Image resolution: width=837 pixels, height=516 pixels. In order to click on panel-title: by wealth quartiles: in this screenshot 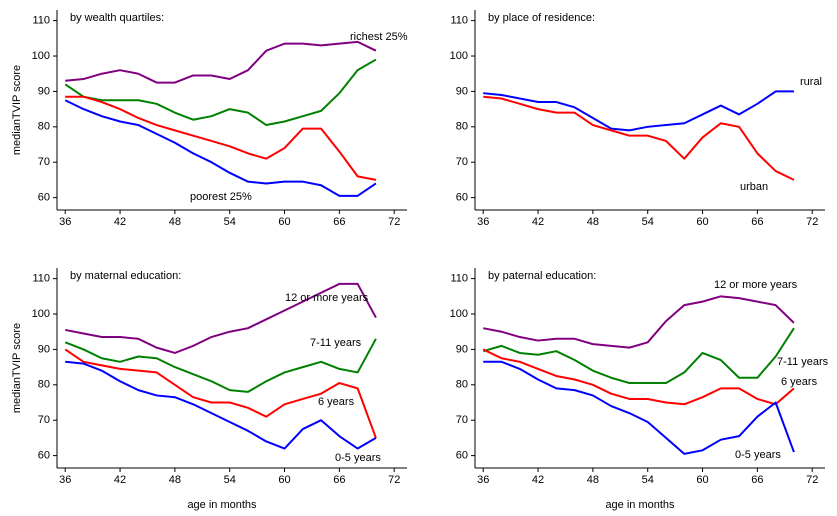, I will do `click(117, 18)`.